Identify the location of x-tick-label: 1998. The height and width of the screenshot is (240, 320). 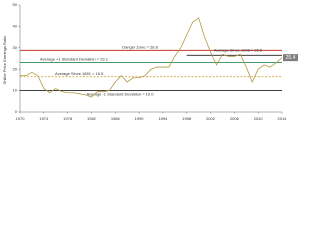
(187, 118).